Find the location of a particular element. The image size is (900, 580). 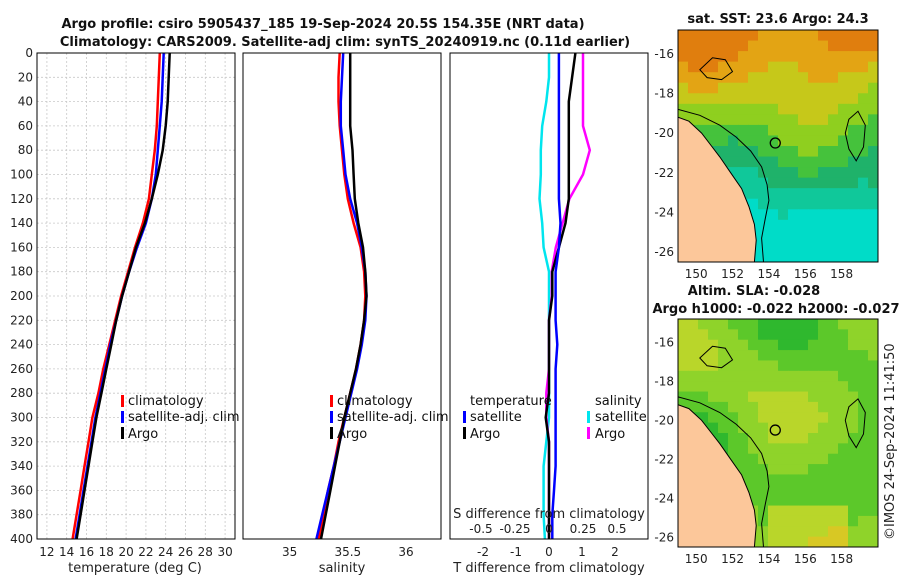

sla-float-marker is located at coordinates (775, 430).